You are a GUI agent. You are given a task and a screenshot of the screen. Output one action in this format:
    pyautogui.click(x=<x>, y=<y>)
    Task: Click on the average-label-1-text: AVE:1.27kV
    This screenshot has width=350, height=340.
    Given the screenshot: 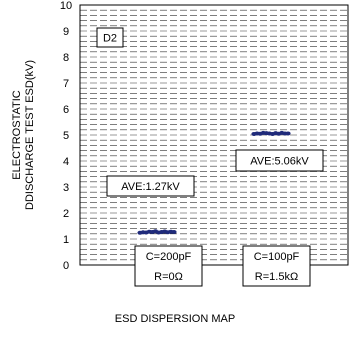 What is the action you would take?
    pyautogui.click(x=150, y=187)
    